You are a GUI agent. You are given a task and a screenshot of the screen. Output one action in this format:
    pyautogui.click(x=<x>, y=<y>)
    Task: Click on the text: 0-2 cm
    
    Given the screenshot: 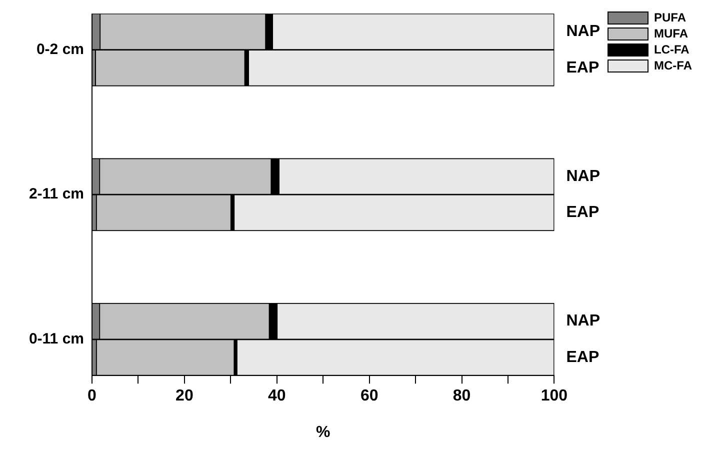 What is the action you would take?
    pyautogui.click(x=60, y=49)
    